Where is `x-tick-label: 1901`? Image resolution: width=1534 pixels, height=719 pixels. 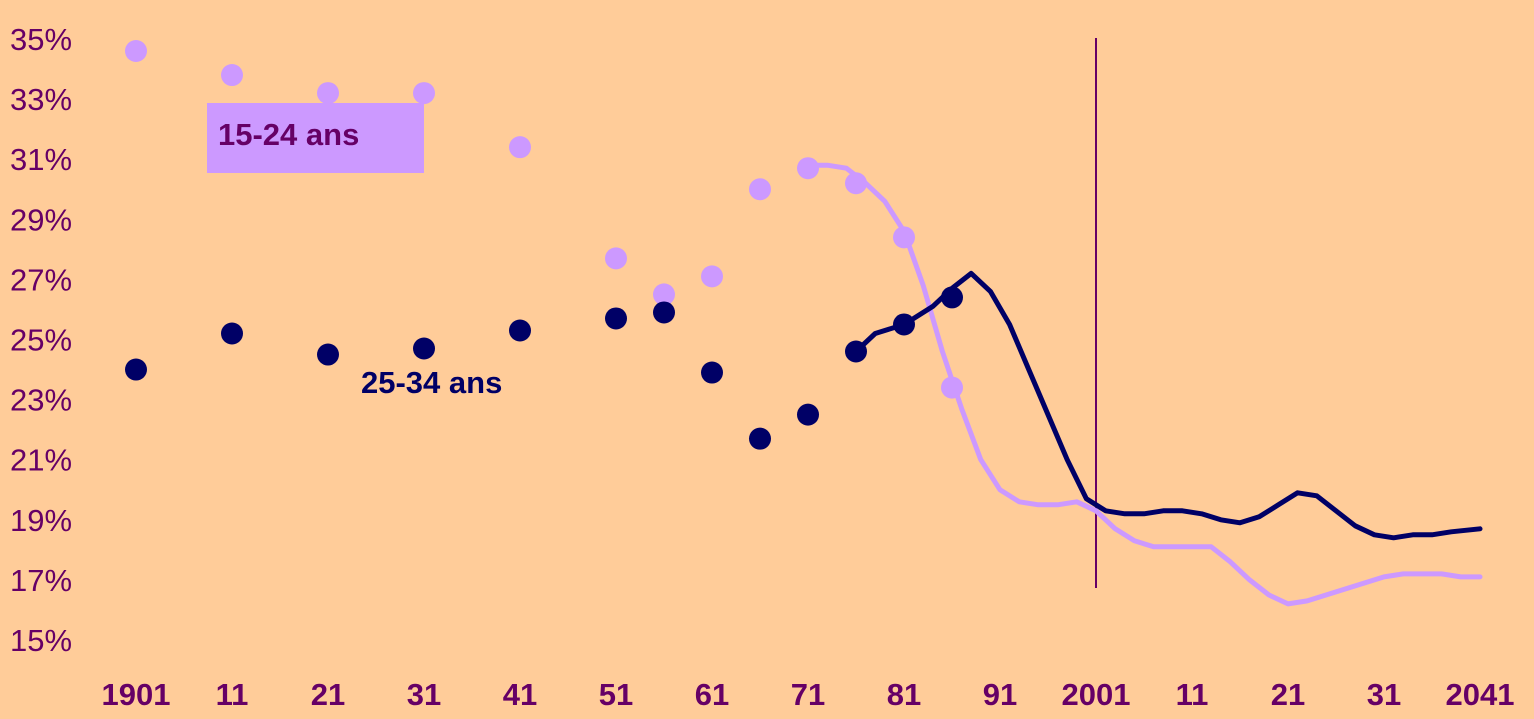 x-tick-label: 1901 is located at coordinates (136, 694).